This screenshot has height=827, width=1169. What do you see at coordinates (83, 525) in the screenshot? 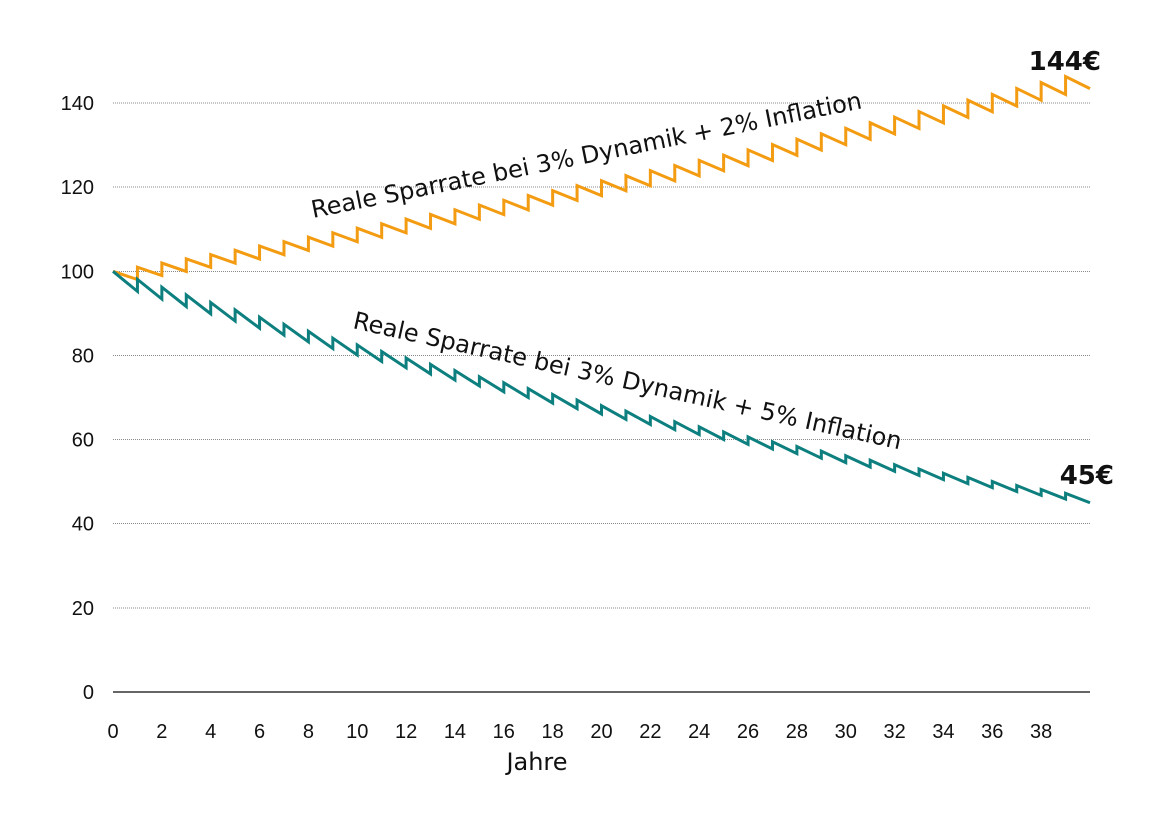
I see `y-tick-label-40: 40` at bounding box center [83, 525].